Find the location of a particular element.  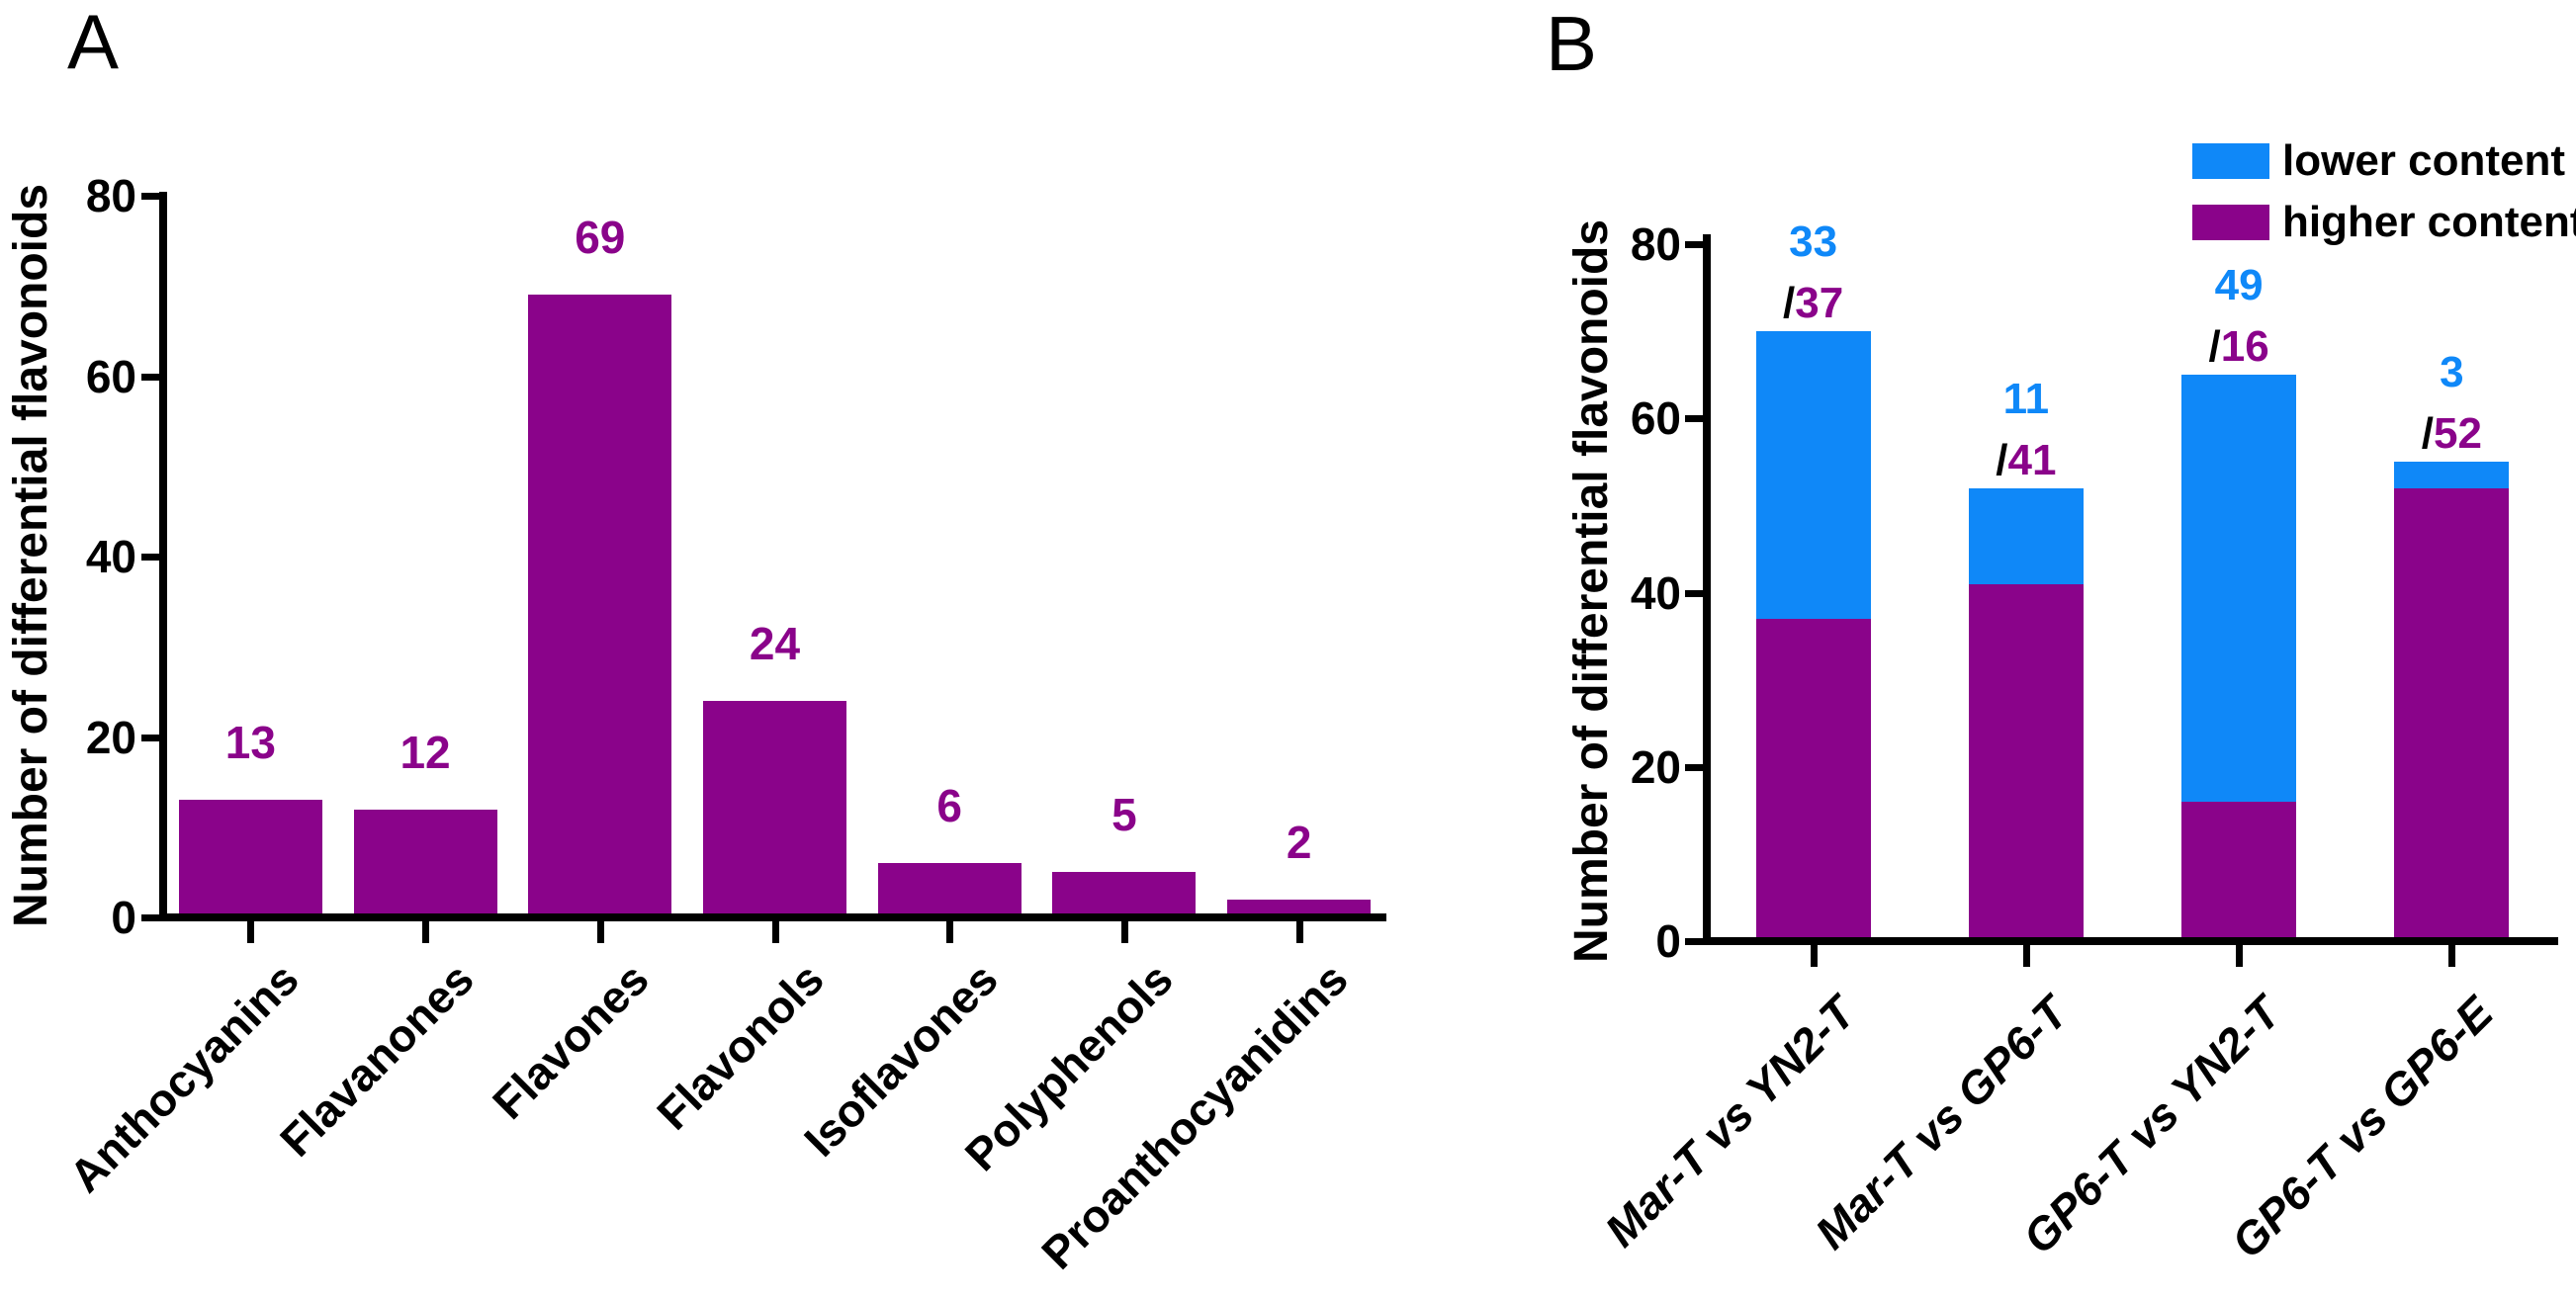

bar-annotation-higher: /41 is located at coordinates (2026, 460).